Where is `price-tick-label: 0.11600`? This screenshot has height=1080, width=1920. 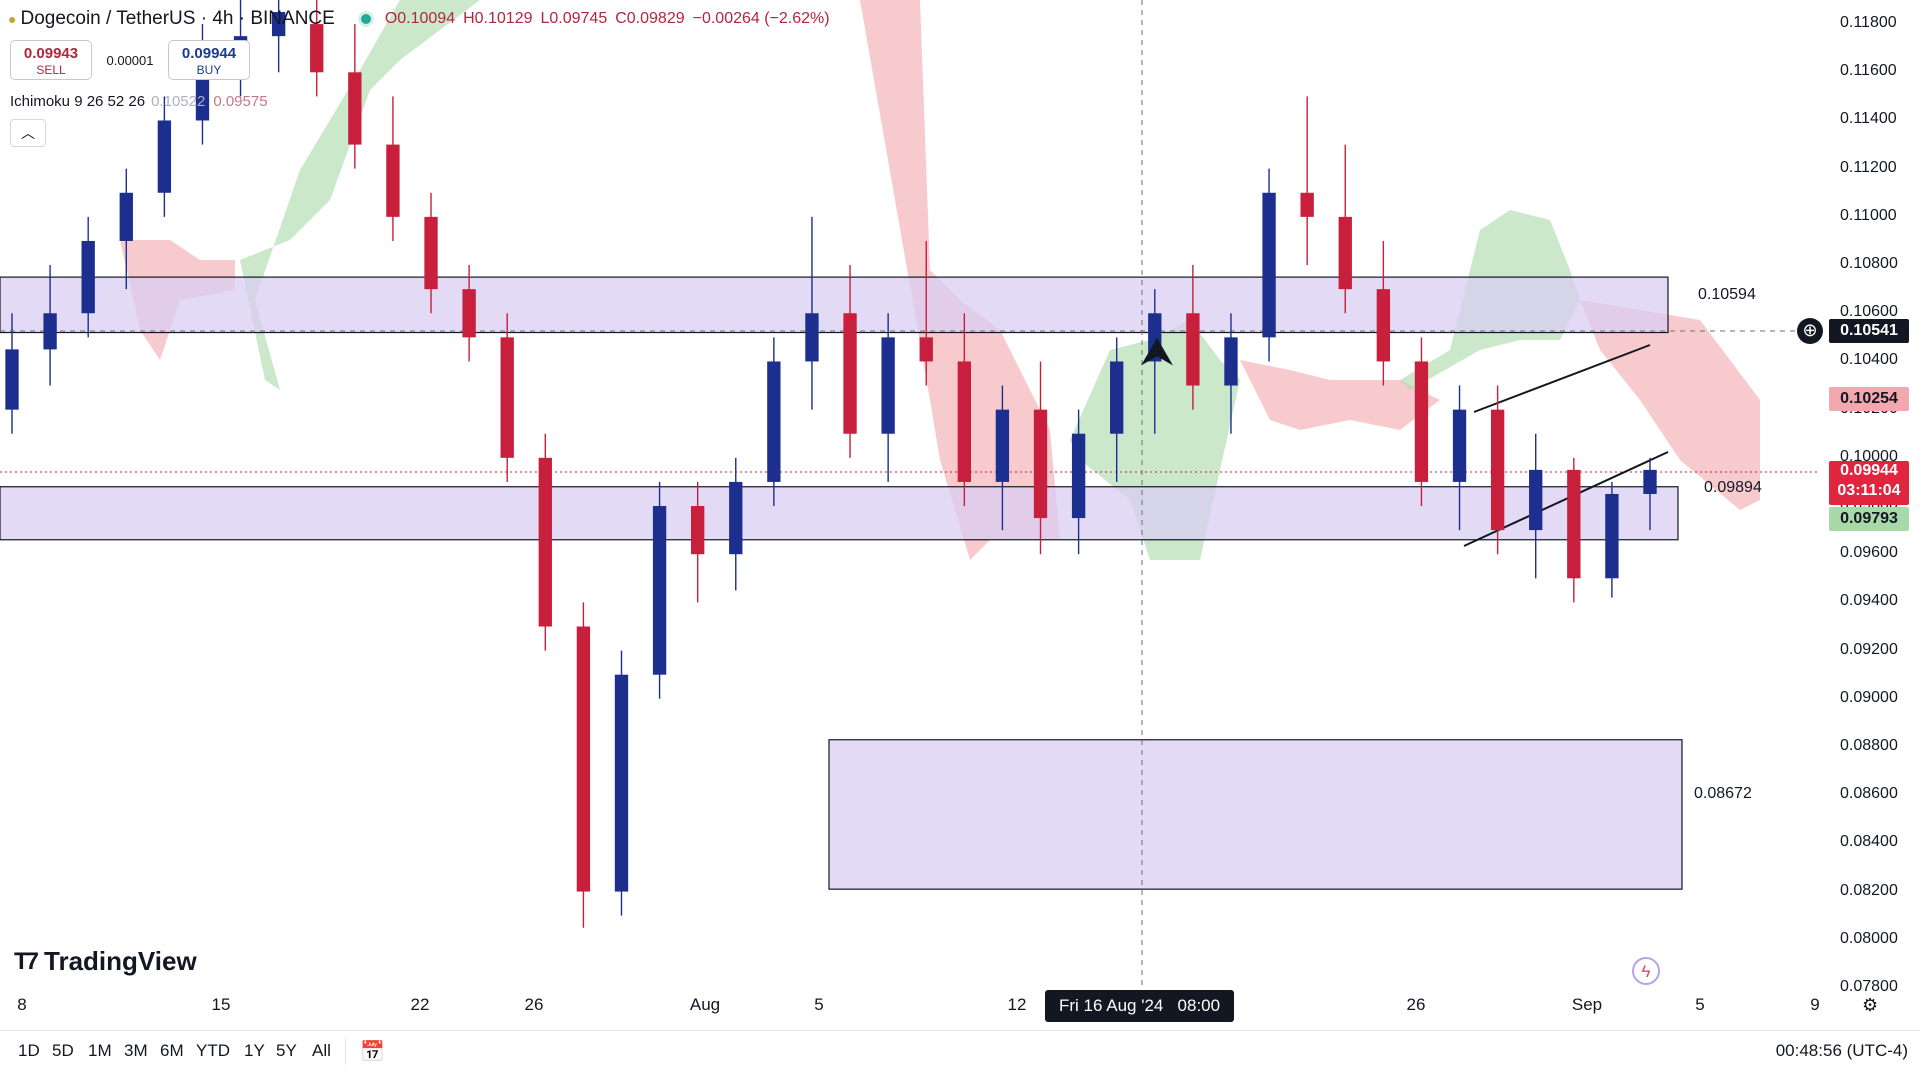
price-tick-label: 0.11600 is located at coordinates (1868, 71).